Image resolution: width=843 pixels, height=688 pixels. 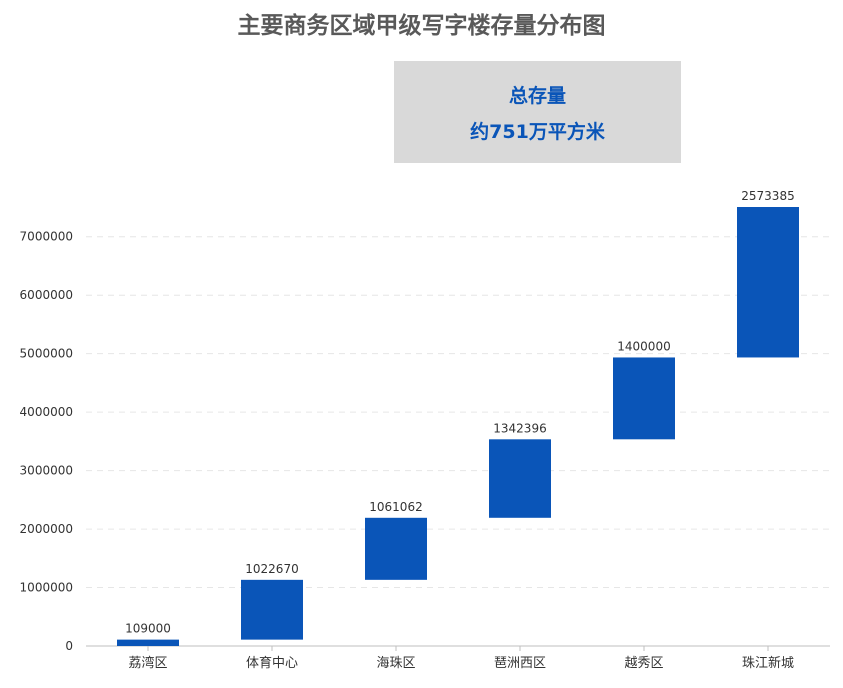 What do you see at coordinates (395, 663) in the screenshot?
I see `x-category-label: 海珠区` at bounding box center [395, 663].